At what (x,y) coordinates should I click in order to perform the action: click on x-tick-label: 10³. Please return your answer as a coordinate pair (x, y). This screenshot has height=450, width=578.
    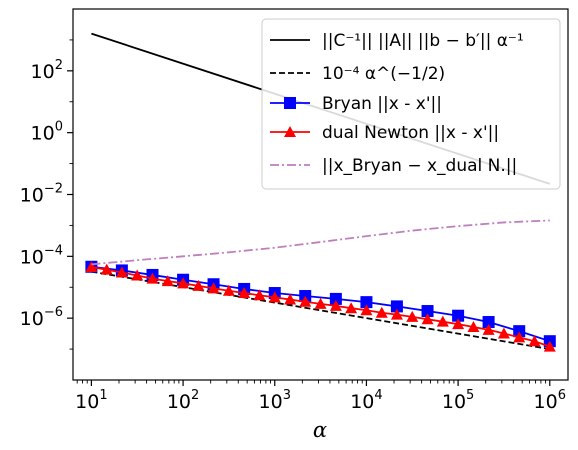
    Looking at the image, I should click on (275, 400).